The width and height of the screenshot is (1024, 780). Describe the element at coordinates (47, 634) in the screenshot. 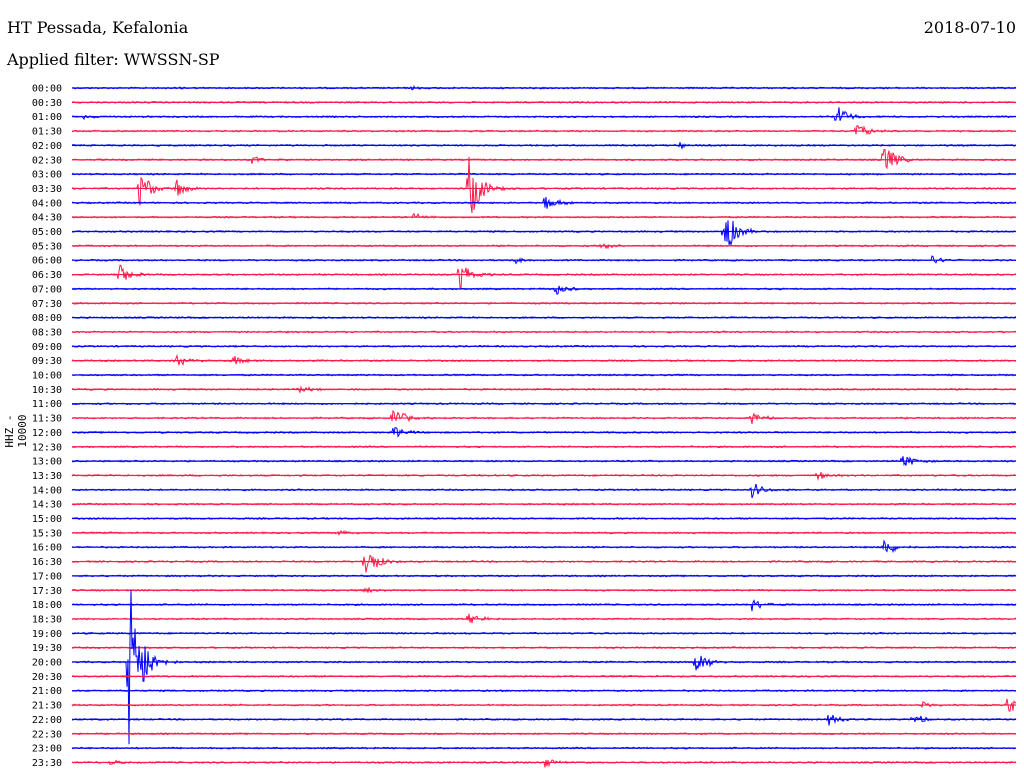

I see `time-tick-label: 19:00` at that location.